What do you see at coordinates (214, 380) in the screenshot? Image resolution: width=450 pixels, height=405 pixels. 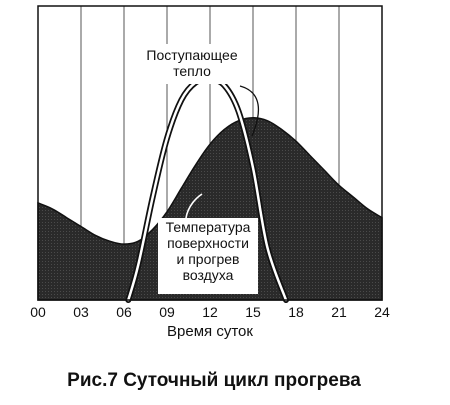 I see `figure-caption: Рис.7 Суточный цикл прогрева` at bounding box center [214, 380].